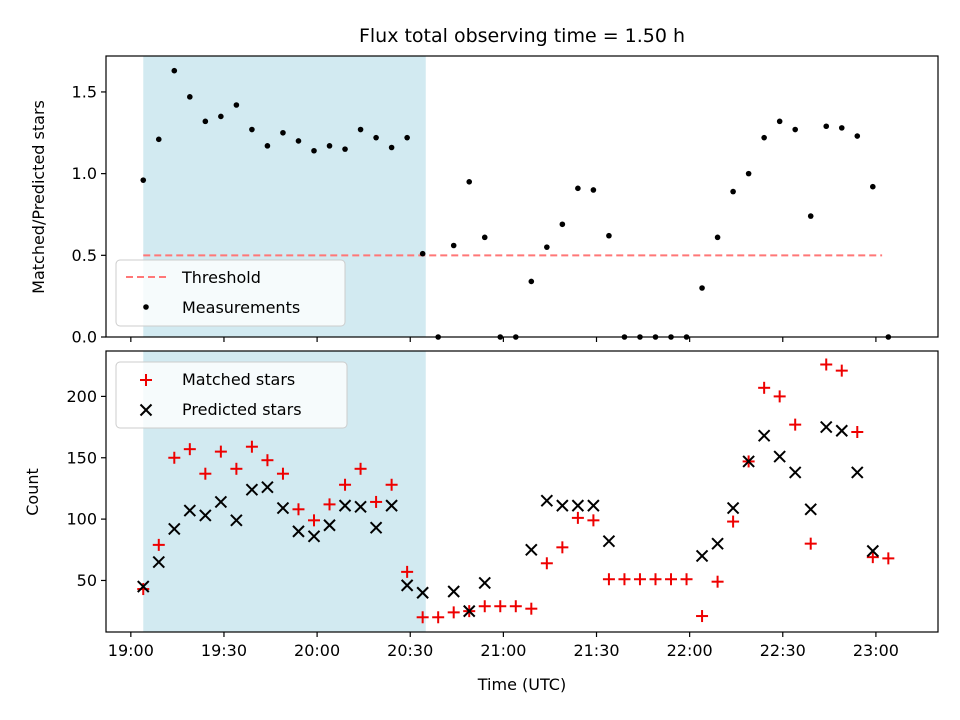 This screenshot has height=720, width=960. Describe the element at coordinates (84, 255) in the screenshot. I see `y-tick-label: 0.5` at that location.